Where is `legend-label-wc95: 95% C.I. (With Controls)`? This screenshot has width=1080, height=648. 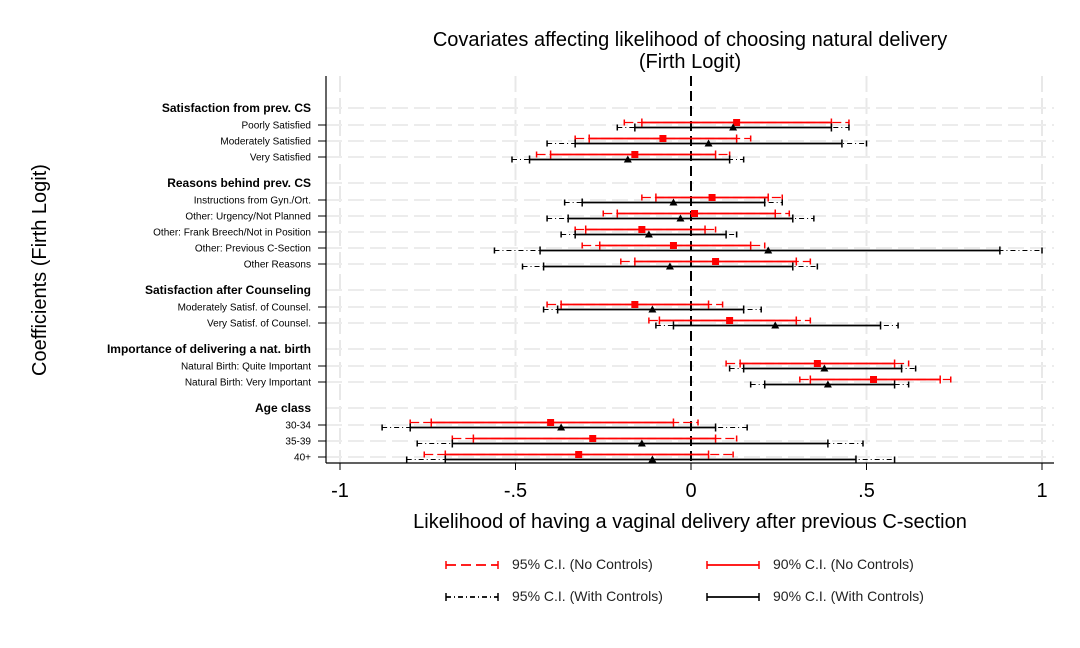 legend-label-wc95: 95% C.I. (With Controls) is located at coordinates (587, 596).